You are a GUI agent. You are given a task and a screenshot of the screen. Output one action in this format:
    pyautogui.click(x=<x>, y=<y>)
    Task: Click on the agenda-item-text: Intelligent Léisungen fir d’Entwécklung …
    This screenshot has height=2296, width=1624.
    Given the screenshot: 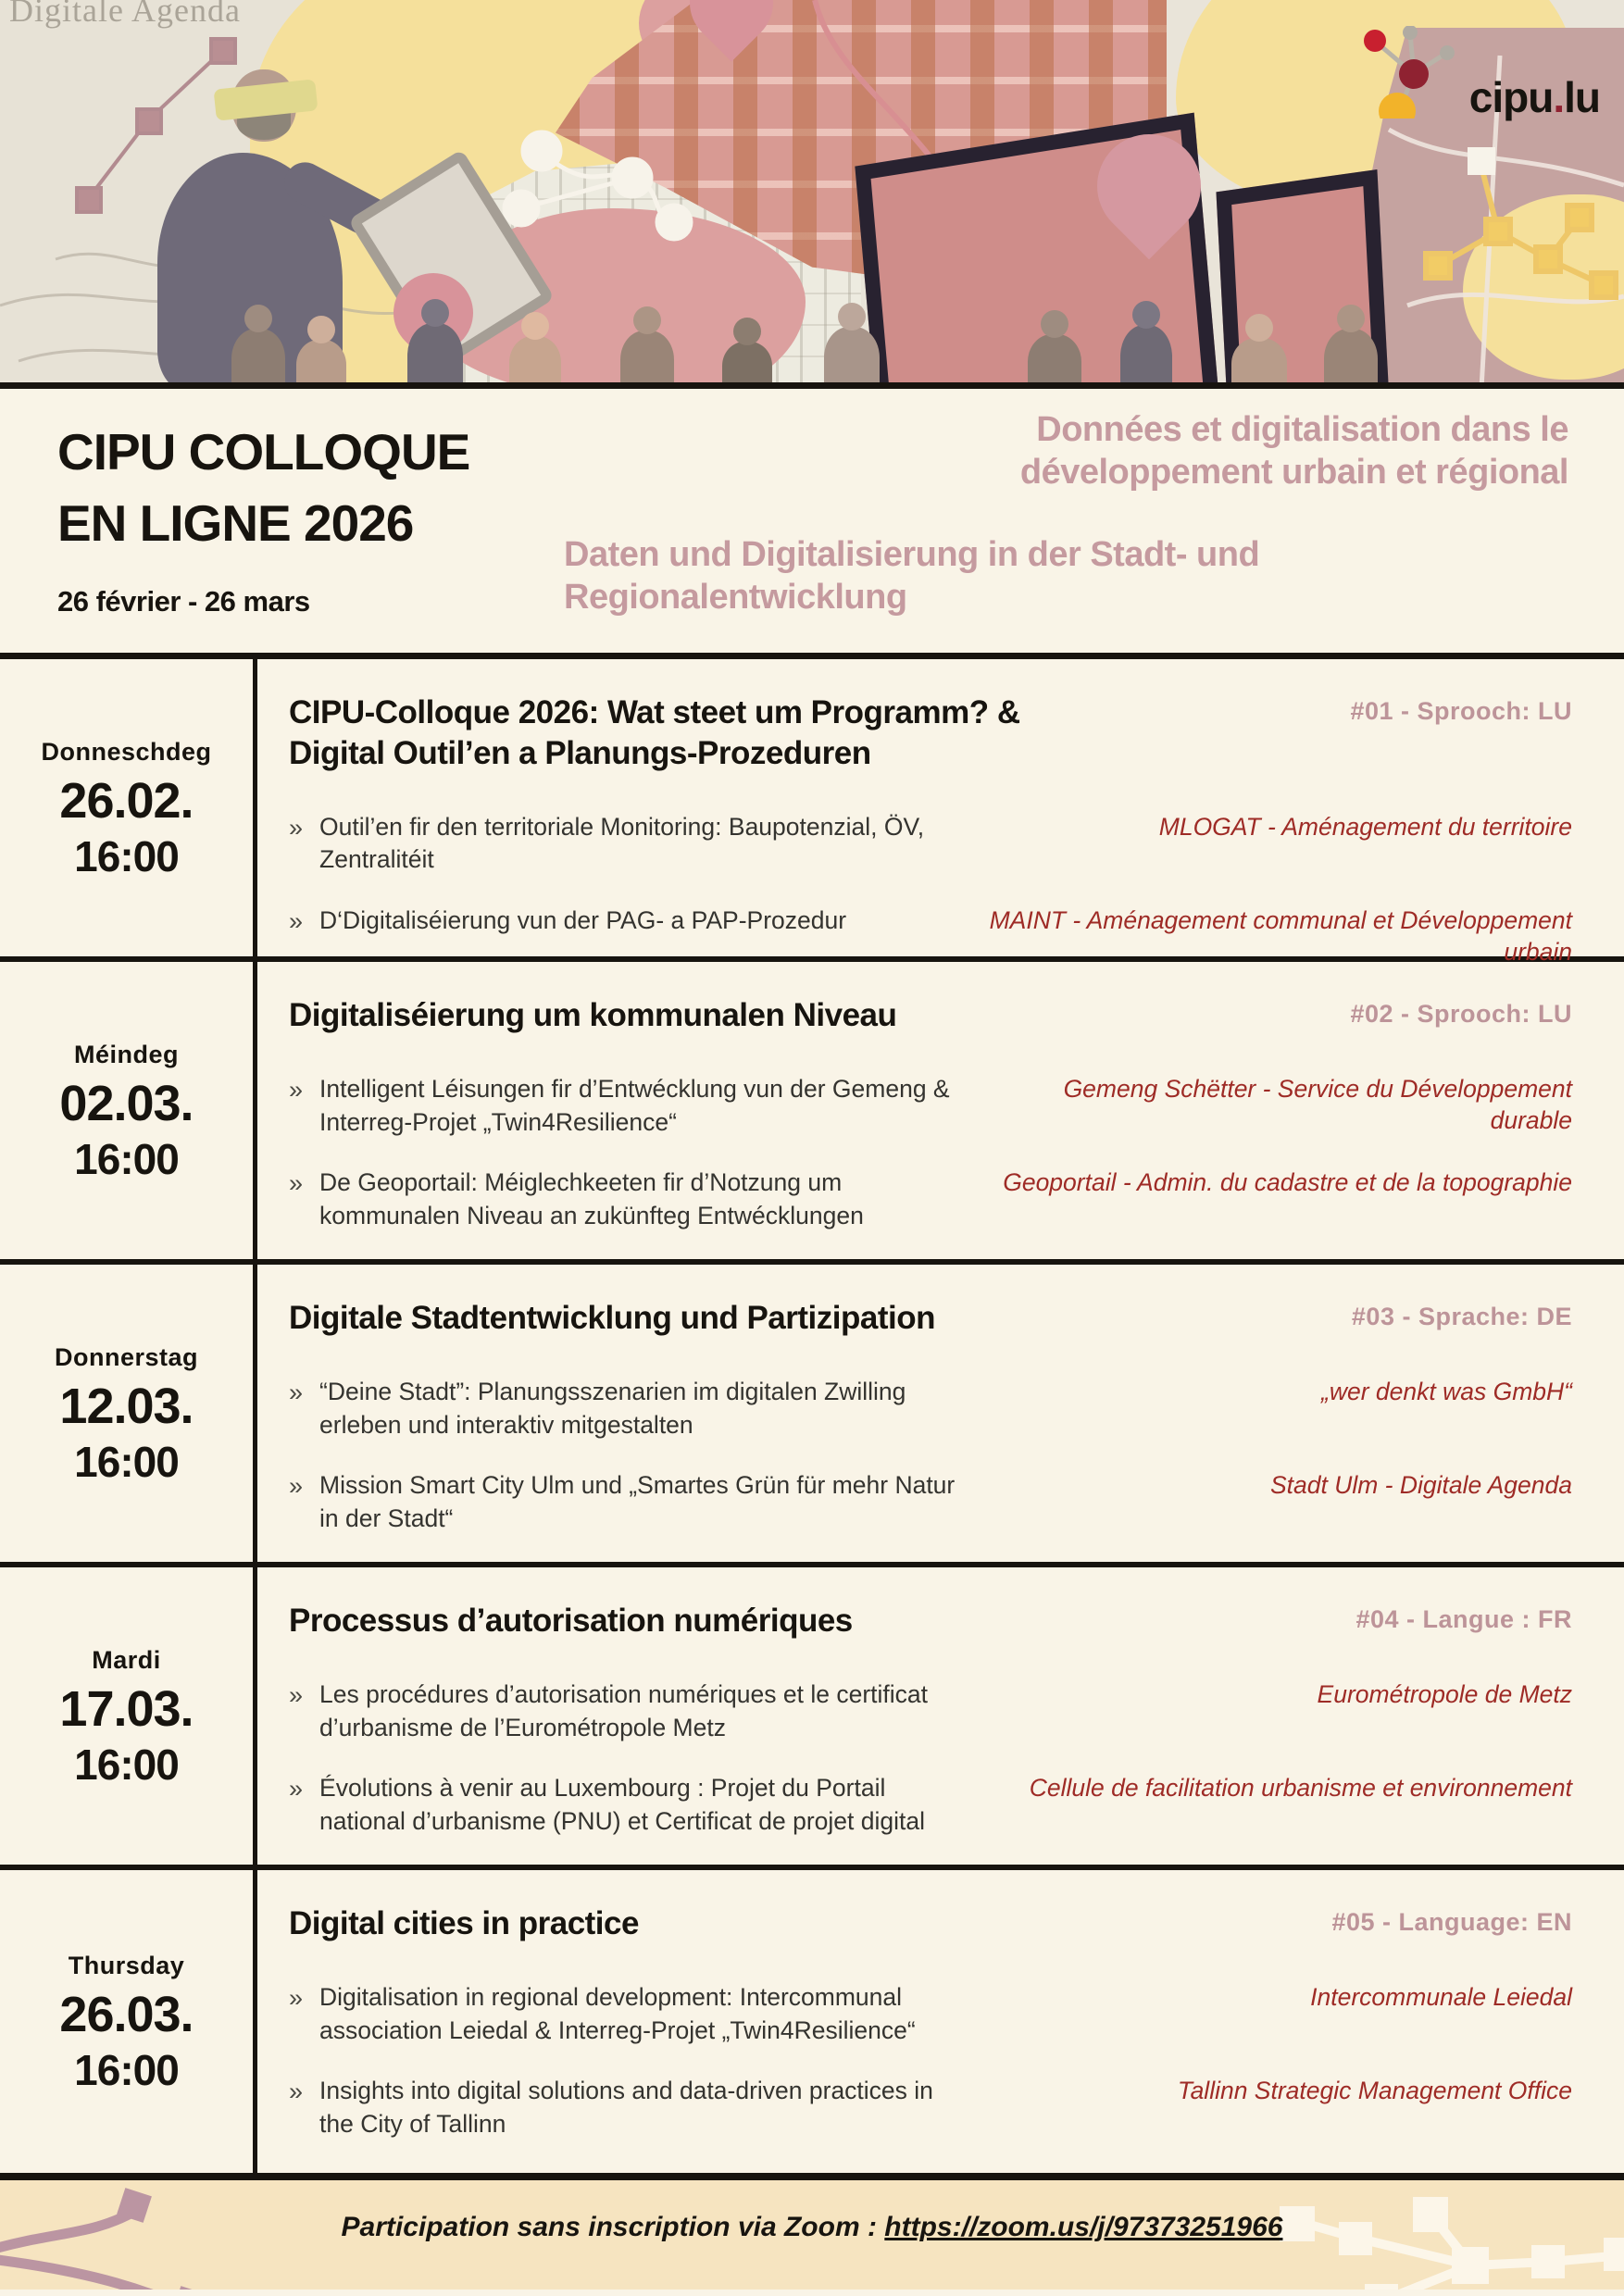 What is the action you would take?
    pyautogui.click(x=634, y=1105)
    